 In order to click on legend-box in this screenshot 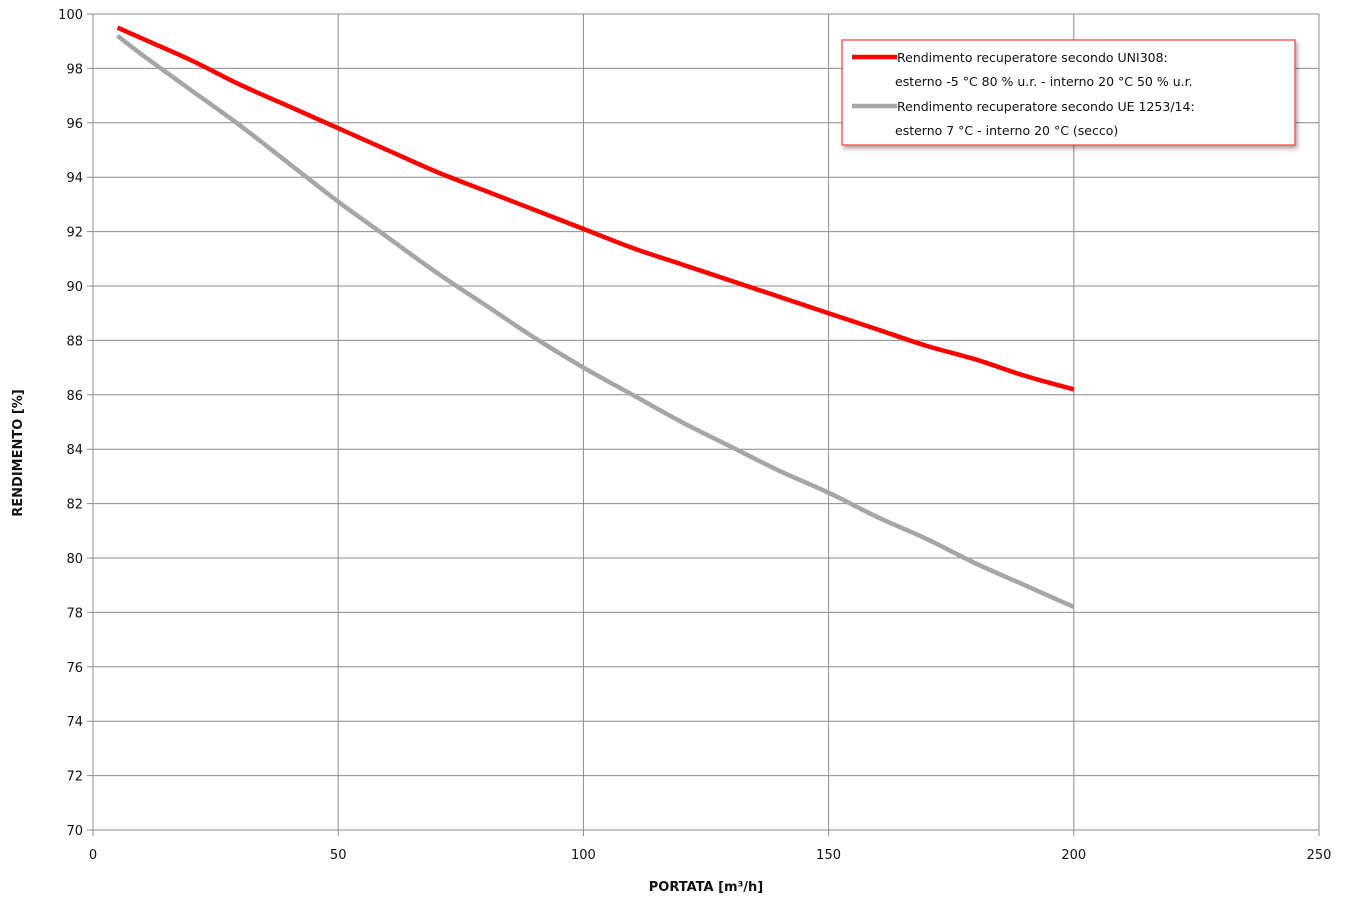, I will do `click(1068, 92)`.